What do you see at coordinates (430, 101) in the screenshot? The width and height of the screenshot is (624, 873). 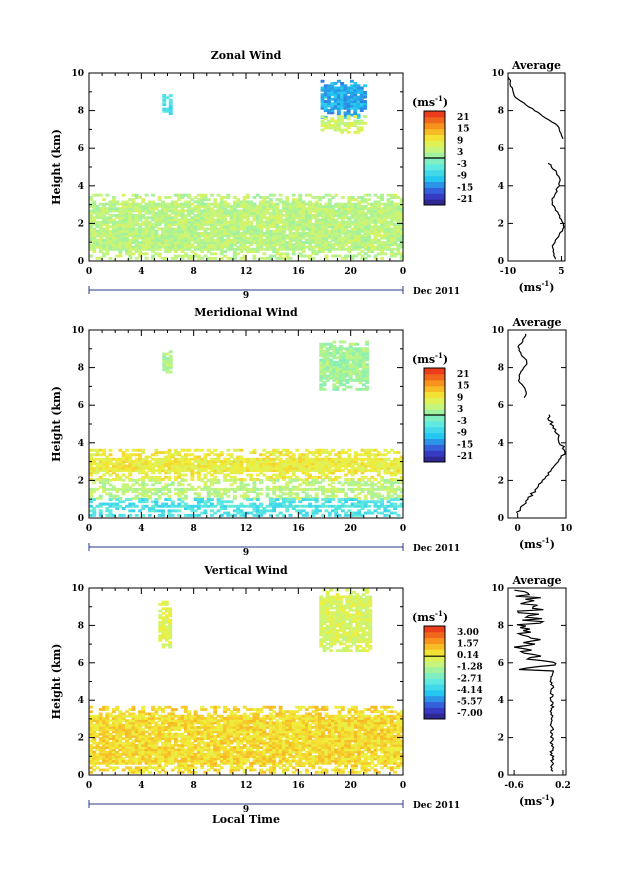 I see `colorbar-unit: (ms-1)` at bounding box center [430, 101].